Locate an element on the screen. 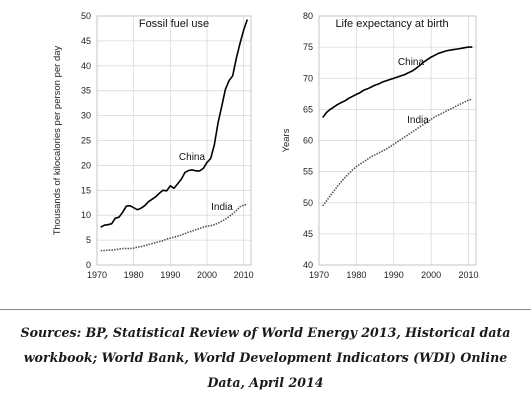 Image resolution: width=531 pixels, height=401 pixels. y-tick-label: 30 is located at coordinates (86, 116).